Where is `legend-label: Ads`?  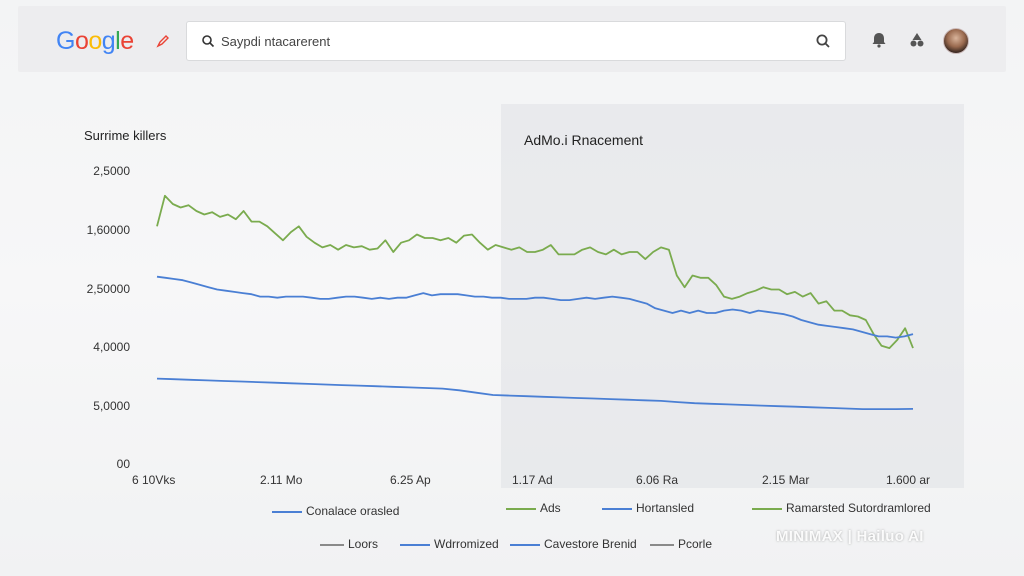 legend-label: Ads is located at coordinates (550, 508).